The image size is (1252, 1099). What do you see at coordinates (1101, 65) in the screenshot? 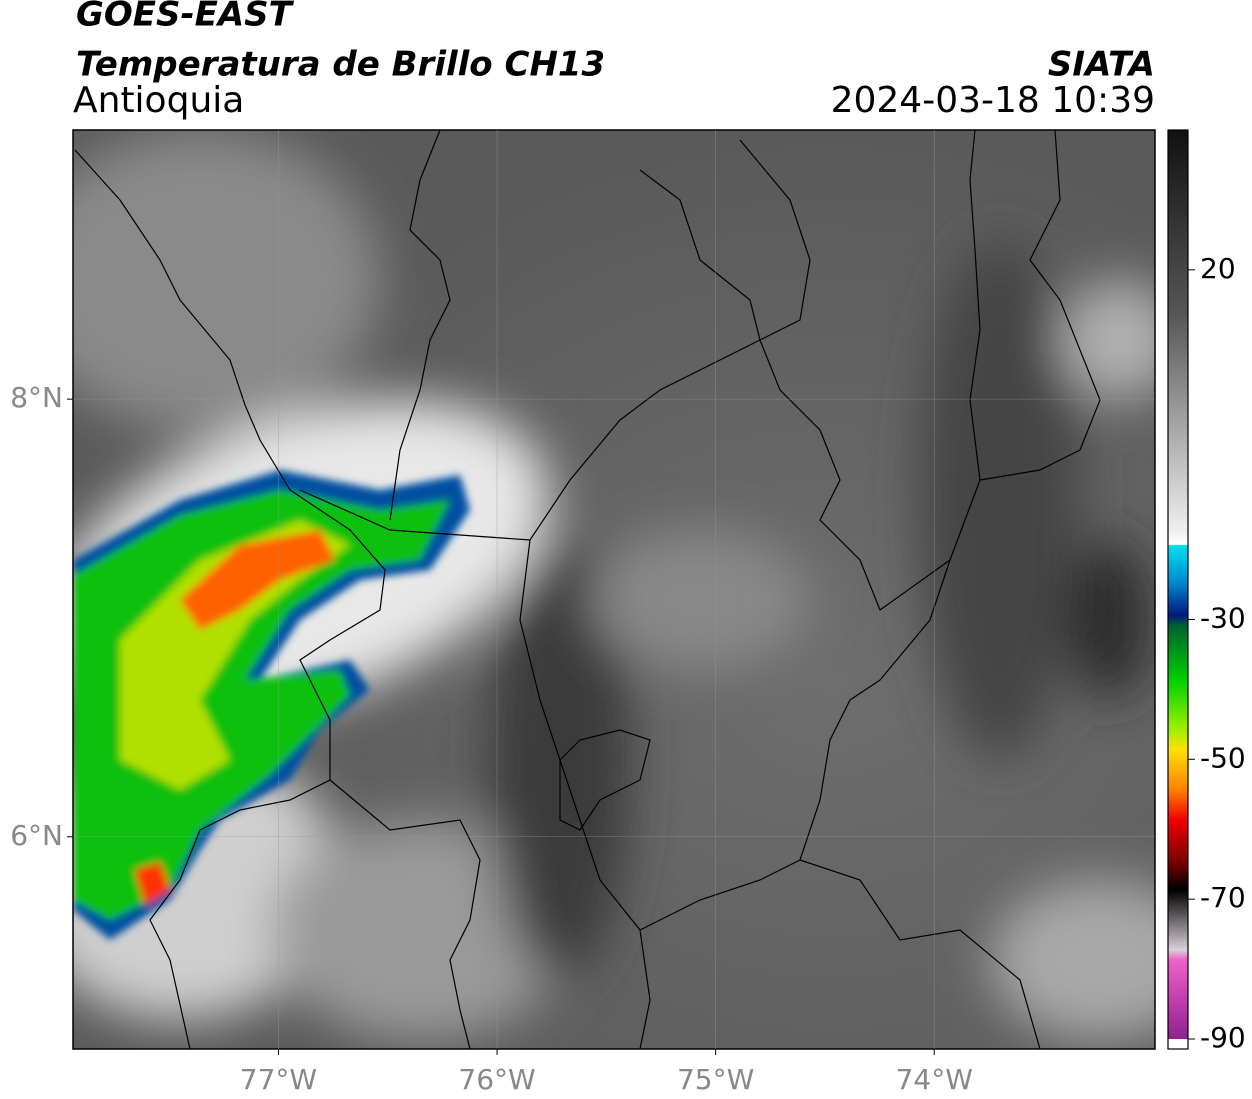
I see `source: SIATA` at bounding box center [1101, 65].